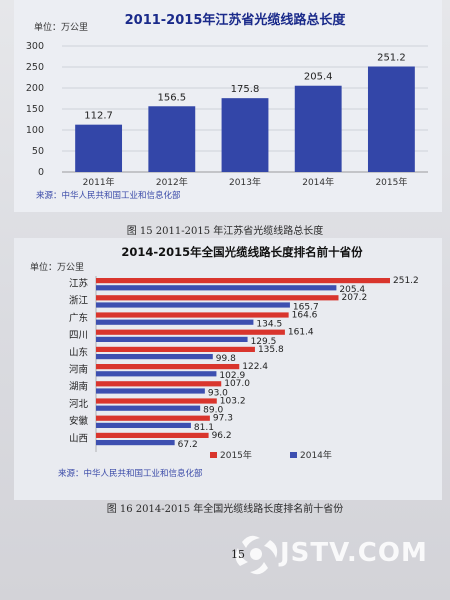 The image size is (450, 600). I want to click on chart2-legend-label-2014: 2014年, so click(316, 455).